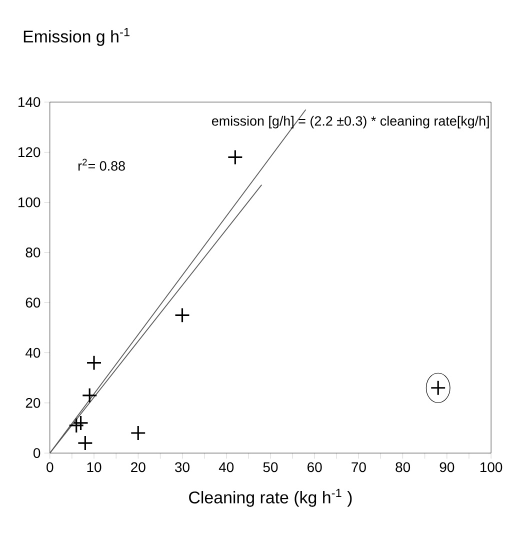 This screenshot has height=535, width=510. What do you see at coordinates (29, 202) in the screenshot?
I see `y-tick-label: 100` at bounding box center [29, 202].